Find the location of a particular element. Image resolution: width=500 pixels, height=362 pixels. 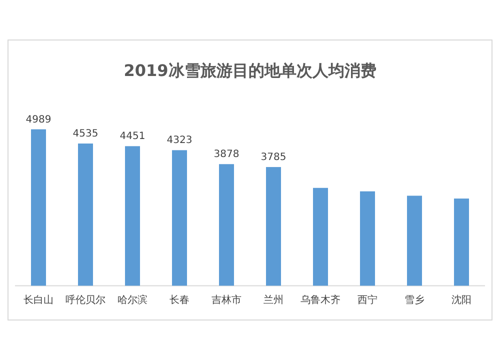

data-label: 3785 is located at coordinates (273, 158).